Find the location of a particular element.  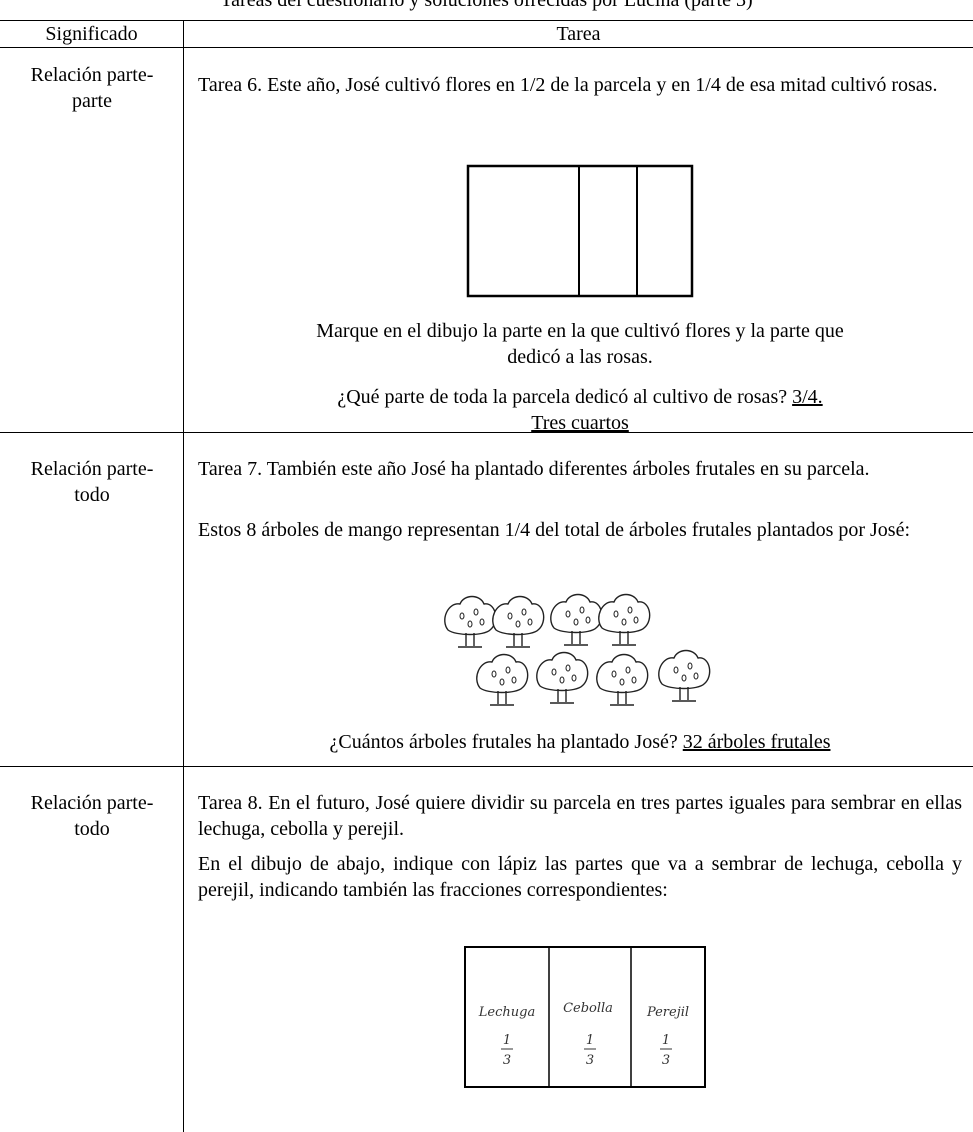

handwritten-label: Lechuga is located at coordinates (506, 1012).